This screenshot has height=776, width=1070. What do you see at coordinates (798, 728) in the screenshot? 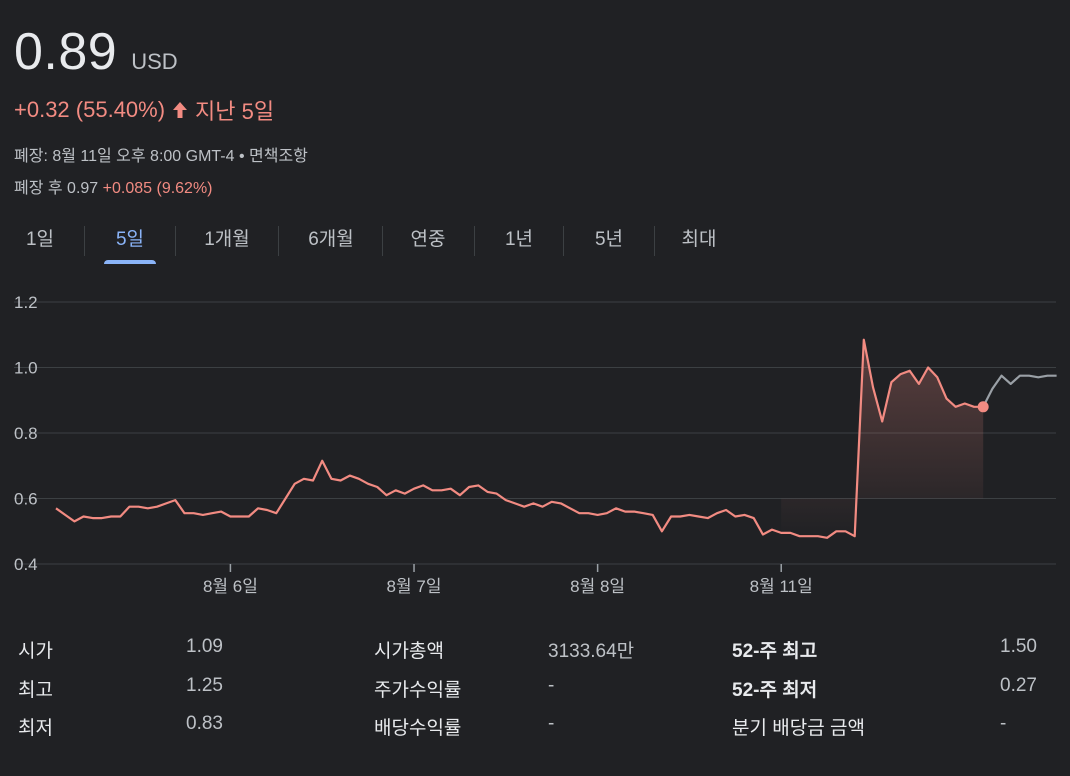
I see `stat-label-quarterly-dividend: 분기 배당금 금액` at bounding box center [798, 728].